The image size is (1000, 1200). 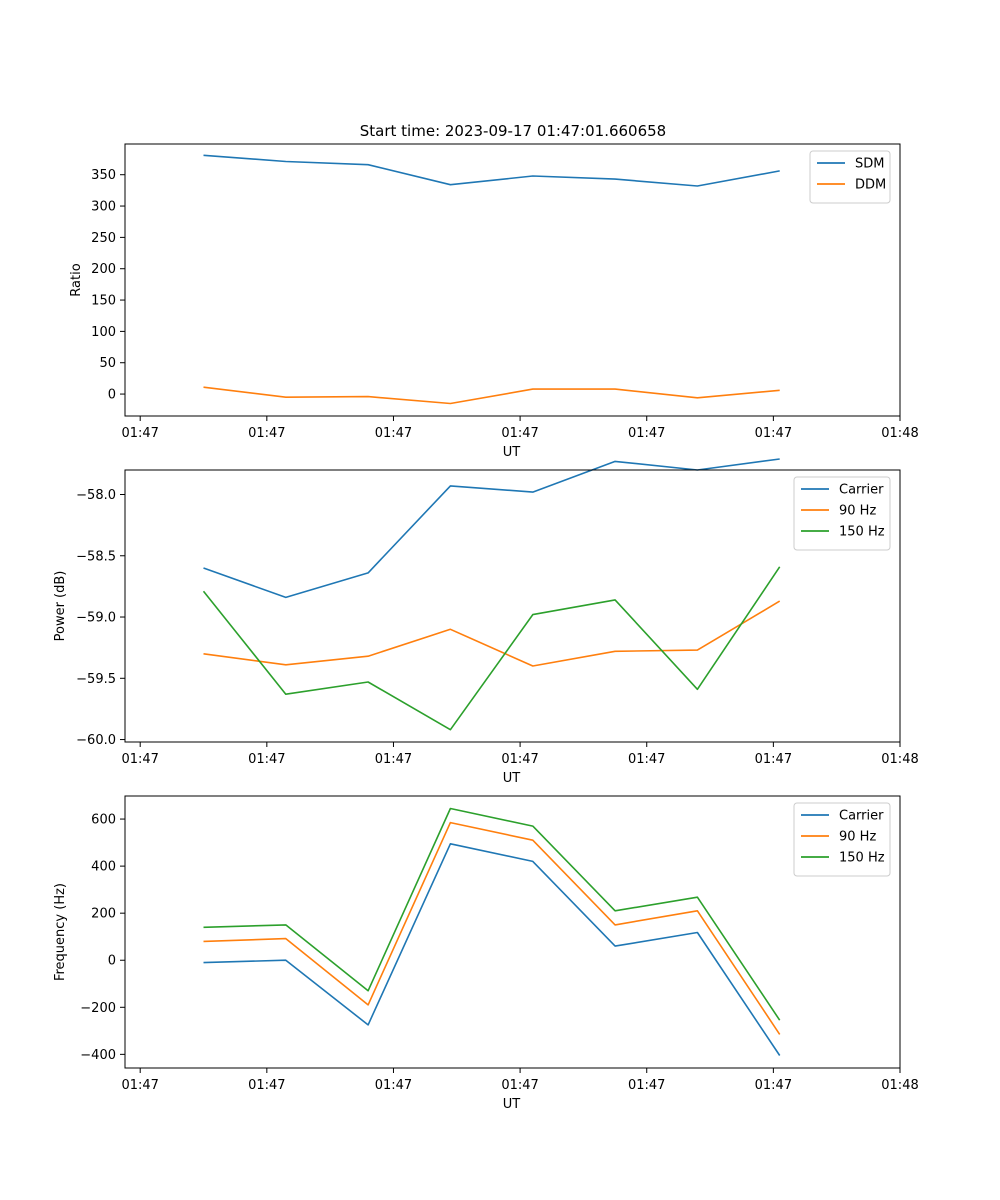 I want to click on legend-box, so click(x=850, y=177).